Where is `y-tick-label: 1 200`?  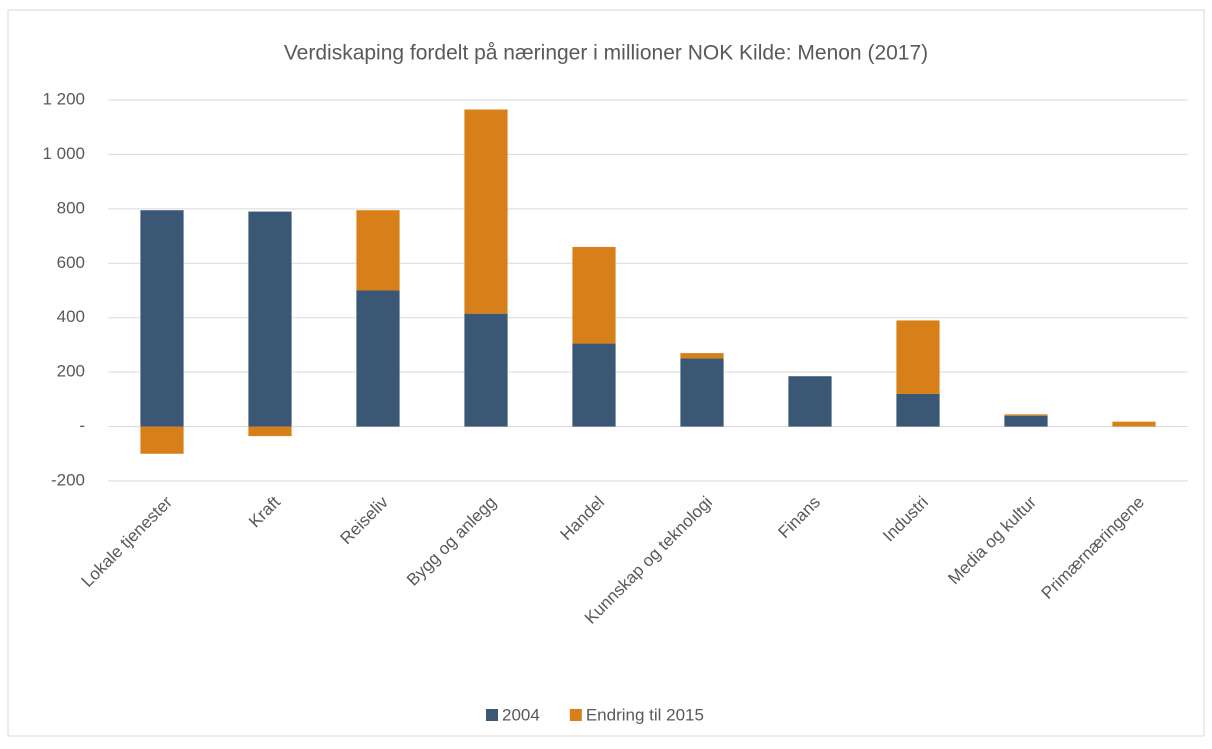 y-tick-label: 1 200 is located at coordinates (63, 98).